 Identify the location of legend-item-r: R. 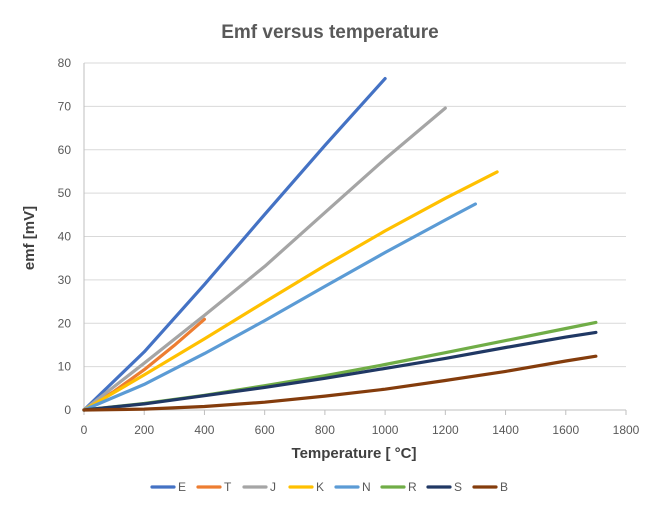
(398, 487).